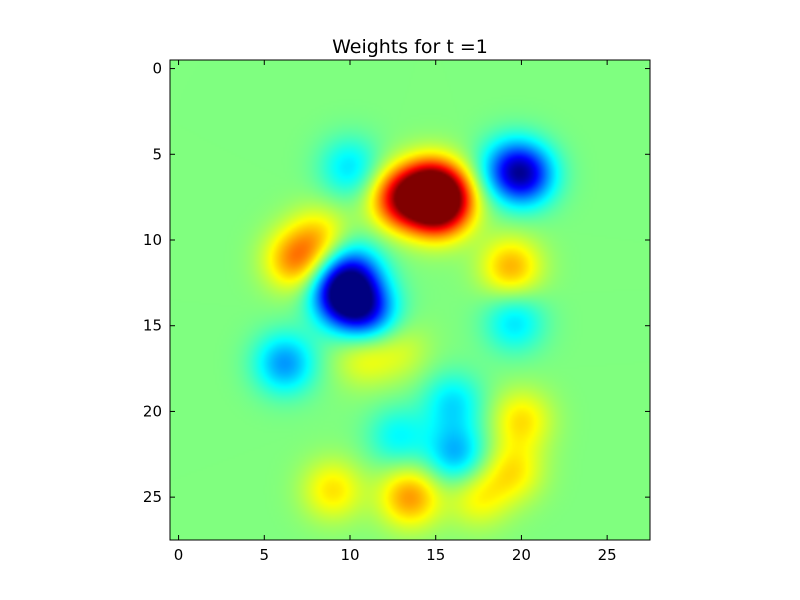 The image size is (800, 600). I want to click on x-tick-label: 15, so click(435, 555).